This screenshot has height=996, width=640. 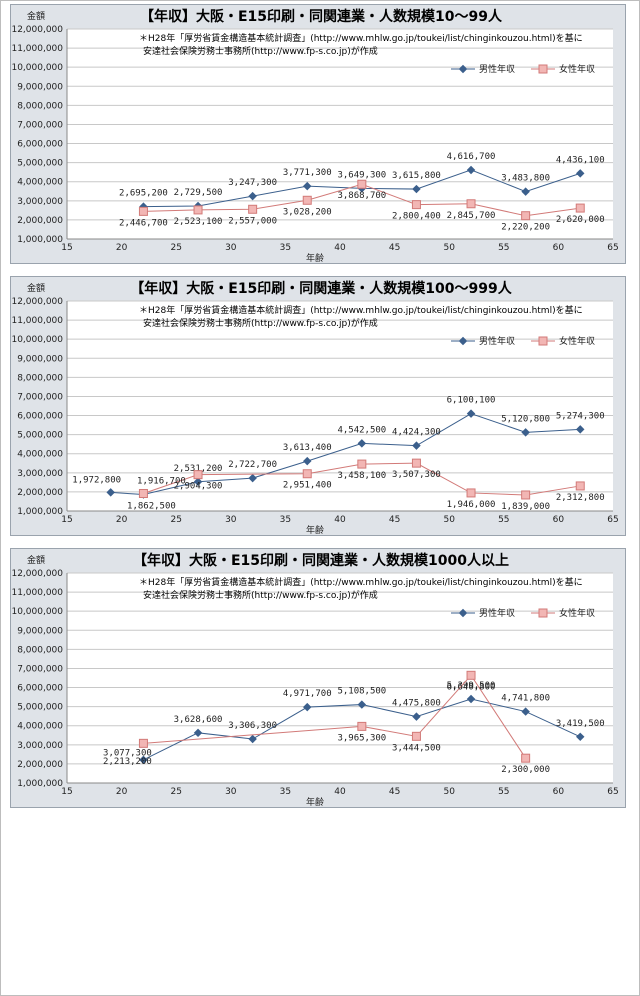 What do you see at coordinates (463, 69) in the screenshot?
I see `legend-marker-diamond` at bounding box center [463, 69].